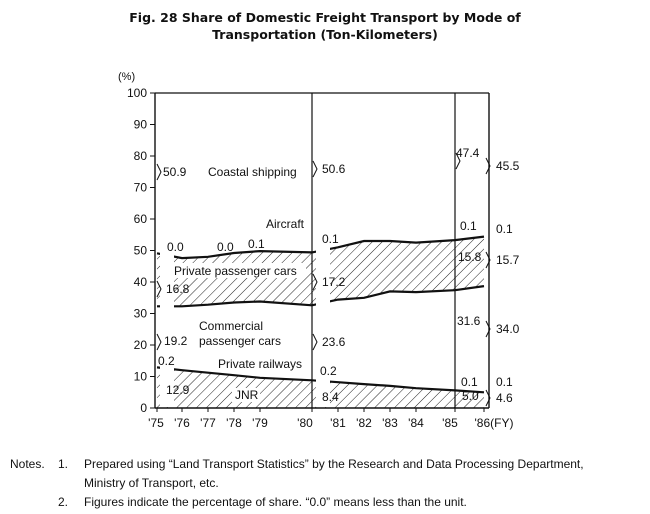 The height and width of the screenshot is (514, 650). Describe the element at coordinates (504, 229) in the screenshot. I see `data-label-86-4: 0.1` at that location.